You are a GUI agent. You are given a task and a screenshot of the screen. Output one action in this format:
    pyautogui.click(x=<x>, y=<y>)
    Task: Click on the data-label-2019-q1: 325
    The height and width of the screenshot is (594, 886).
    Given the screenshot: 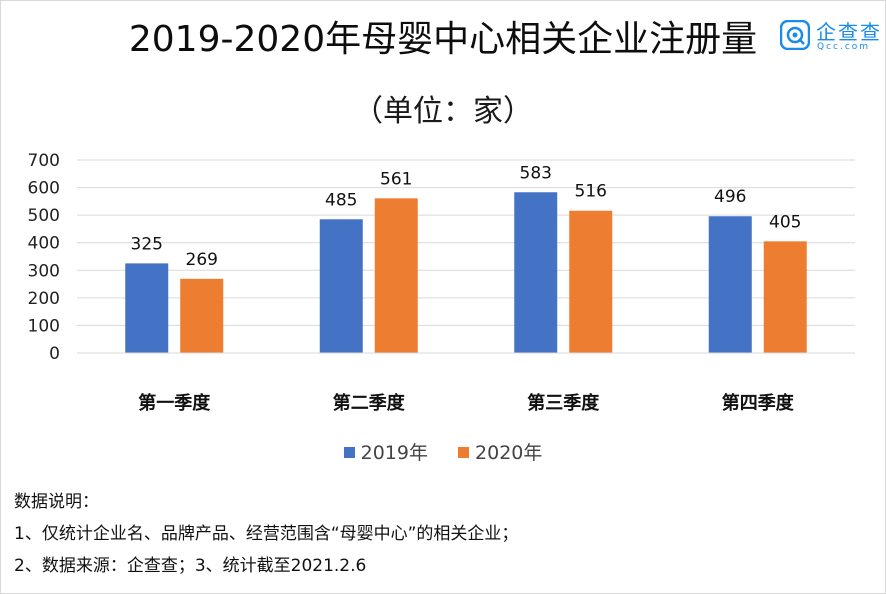 What is the action you would take?
    pyautogui.click(x=147, y=244)
    